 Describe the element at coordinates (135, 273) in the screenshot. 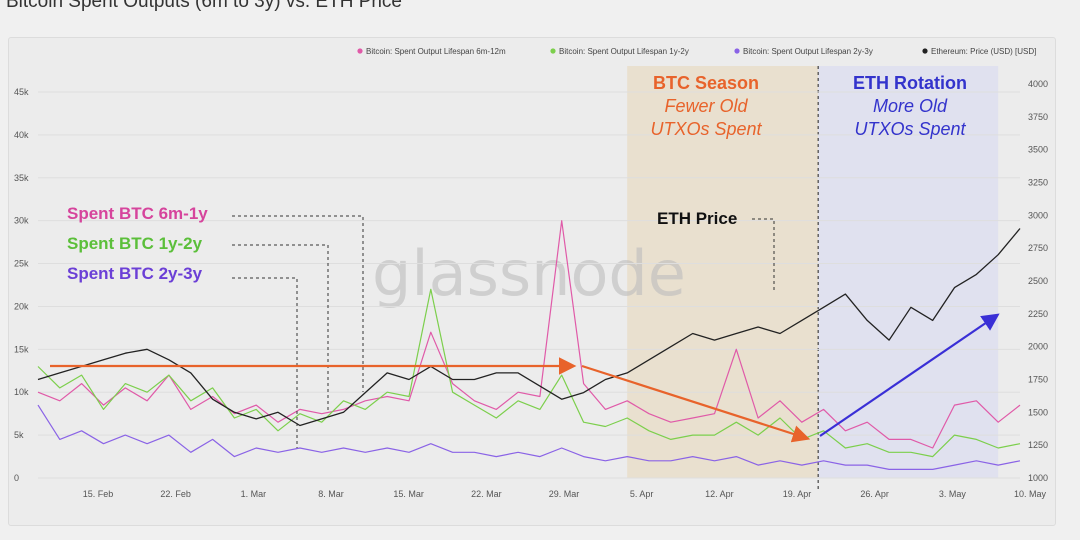

I see `callout-spent-2y: Spent BTC 2y-3y` at that location.